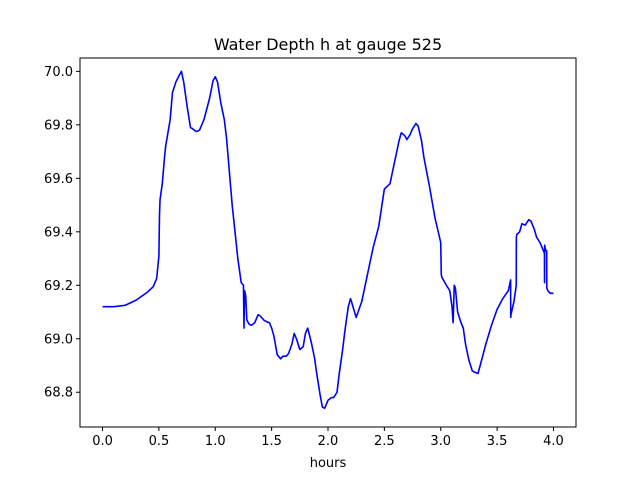 Image resolution: width=640 pixels, height=480 pixels. I want to click on x-tick-label: 0.0, so click(102, 441).